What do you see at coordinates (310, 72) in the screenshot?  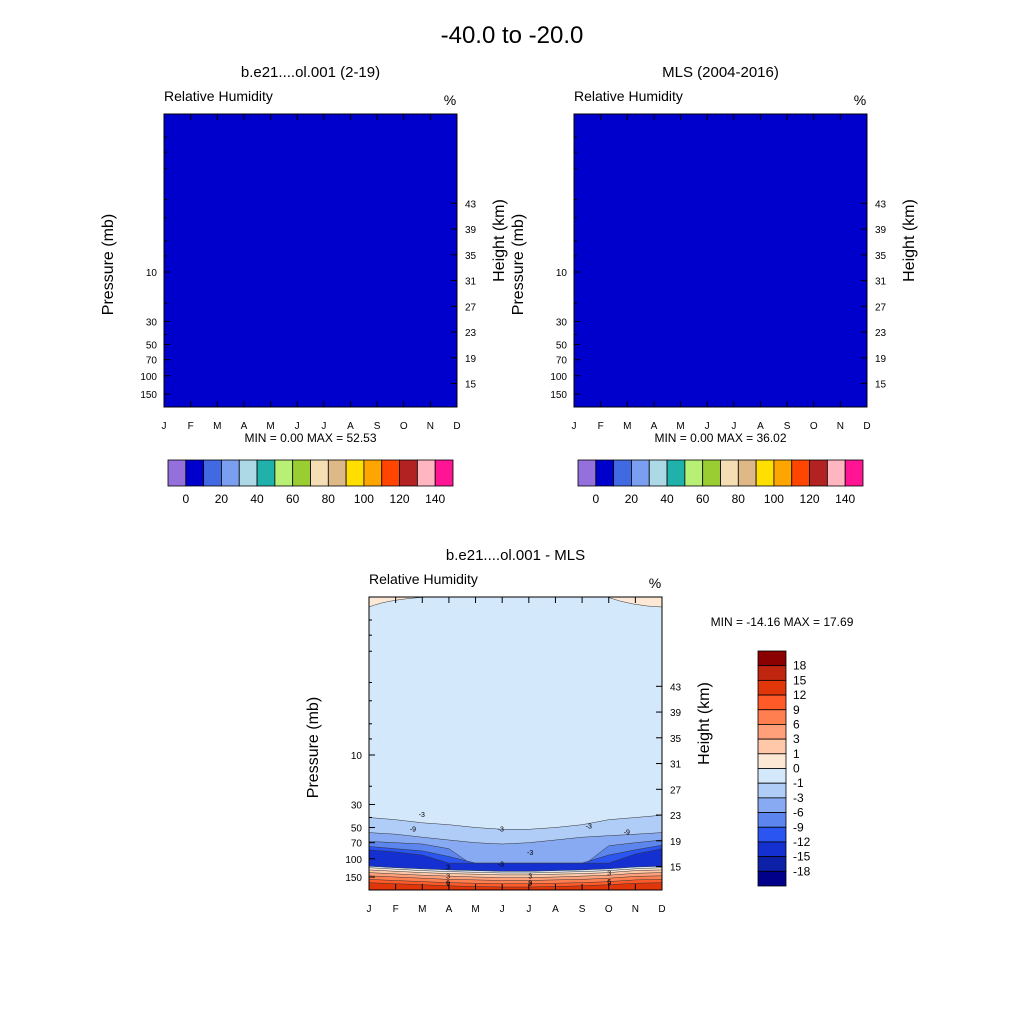 I see `panel-title: b.e21....ol.001 (2-19)` at bounding box center [310, 72].